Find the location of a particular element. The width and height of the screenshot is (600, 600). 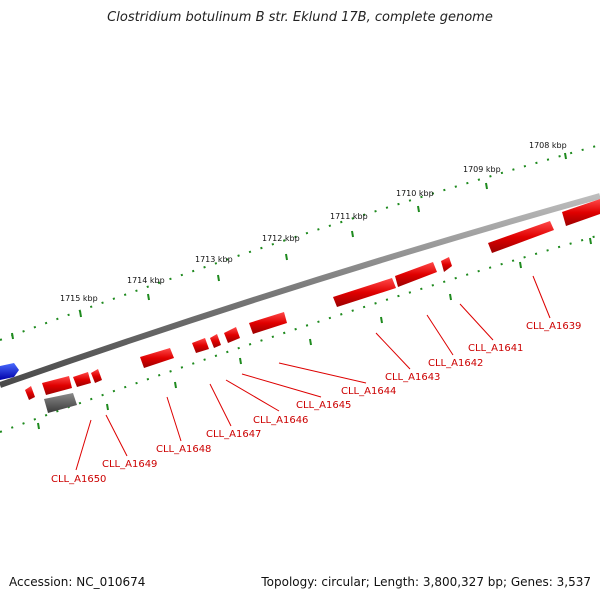

kbp-label-1711: 1711 kbp is located at coordinates (349, 216).